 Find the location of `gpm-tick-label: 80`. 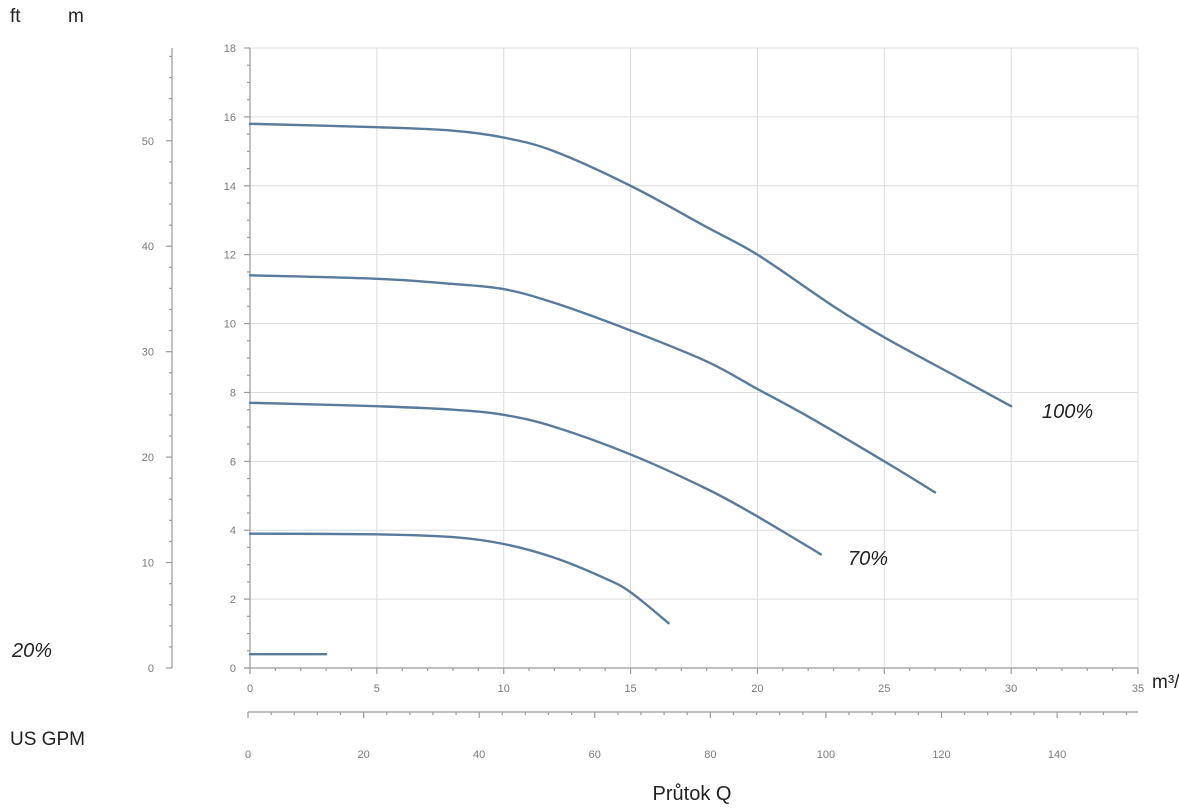

gpm-tick-label: 80 is located at coordinates (710, 755).